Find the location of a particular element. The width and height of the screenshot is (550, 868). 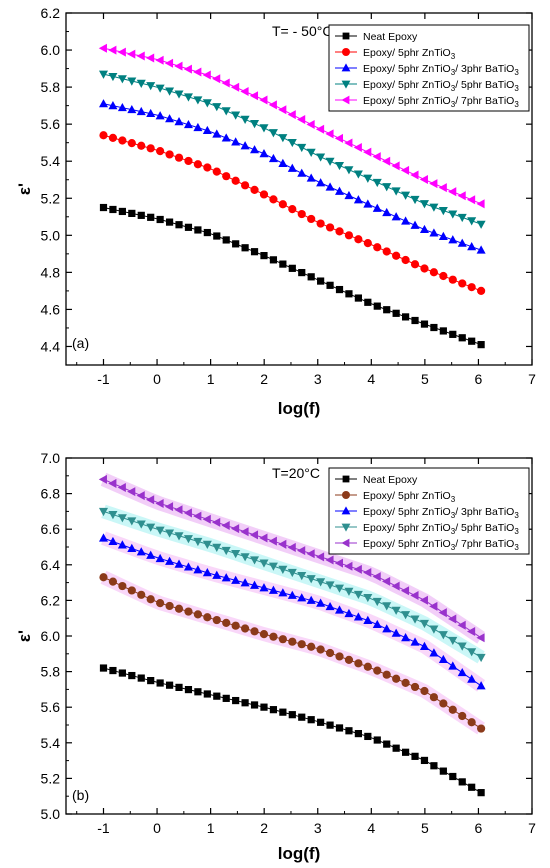

x-tick-label: 3 is located at coordinates (318, 379).